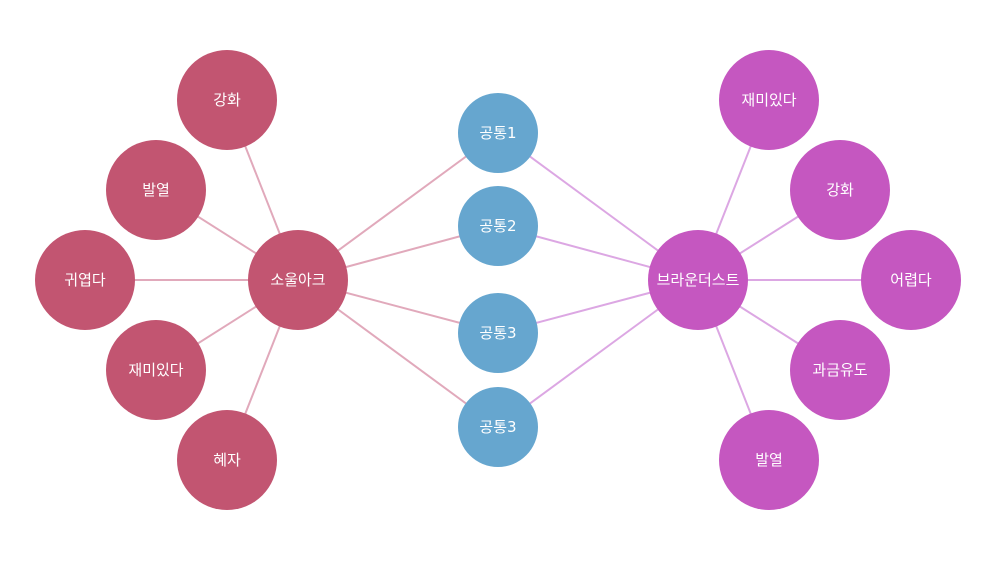  I want to click on common-node: 공통2, so click(498, 226).